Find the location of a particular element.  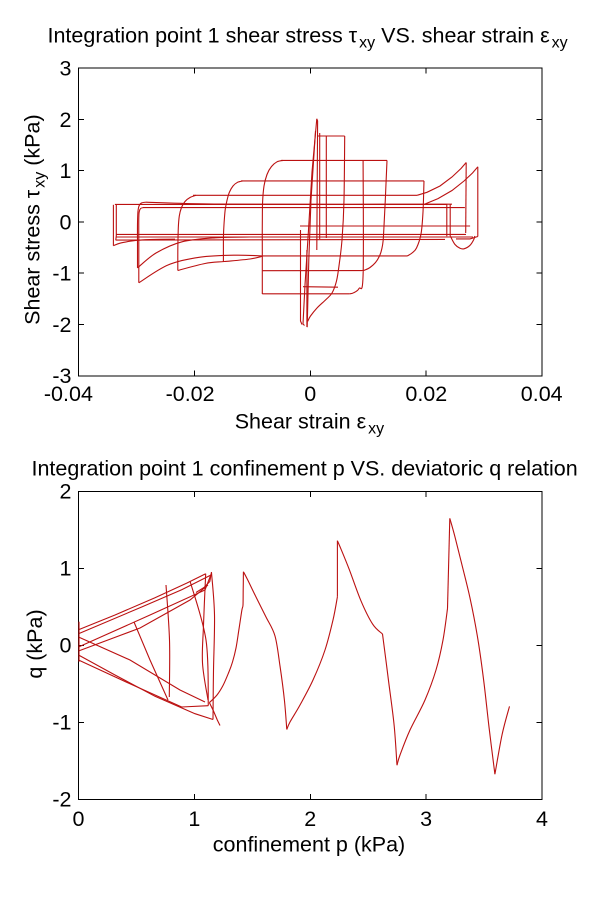

svg-text: 4 is located at coordinates (542, 819).